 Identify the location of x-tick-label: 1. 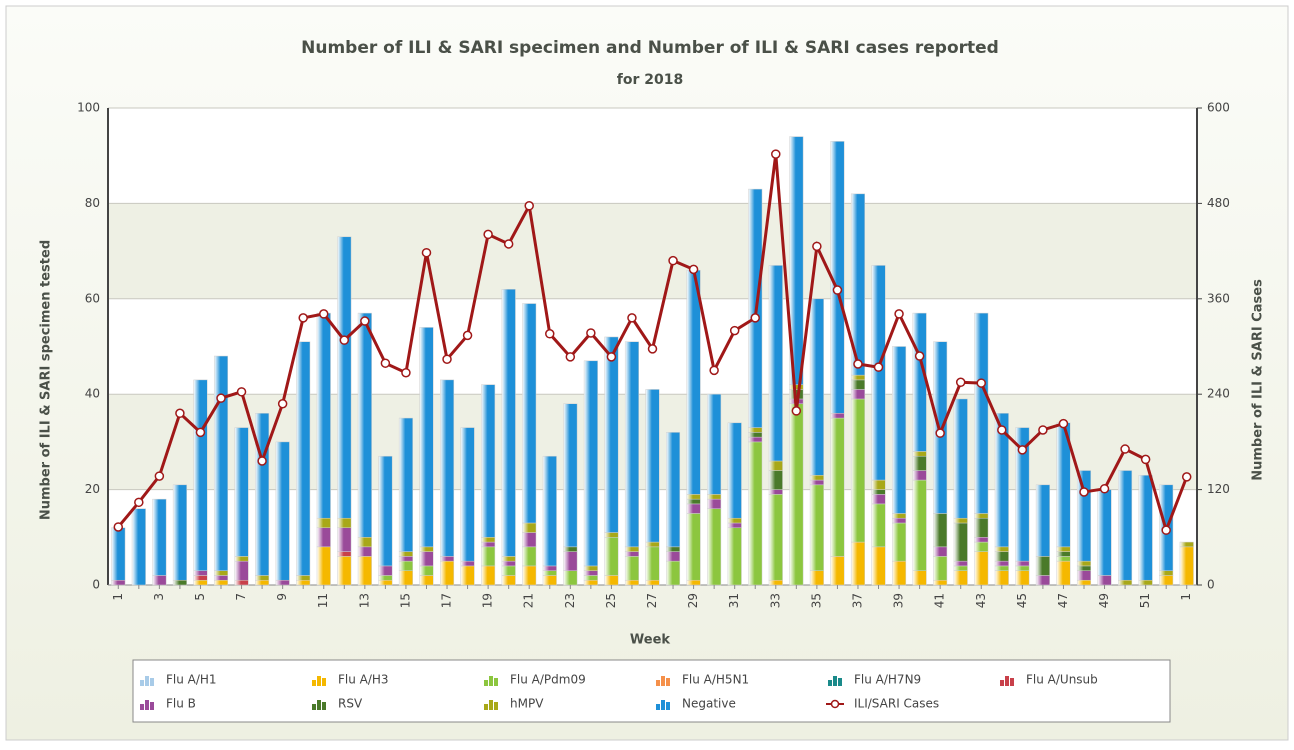
(1186, 597).